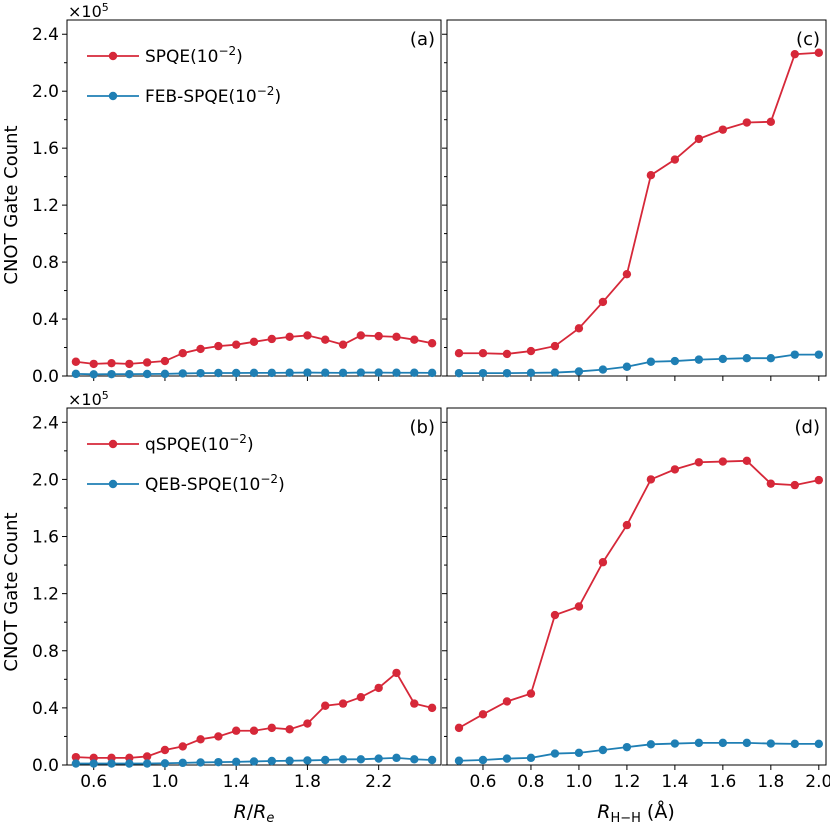  I want to click on series-line-blue, so click(638, 751).